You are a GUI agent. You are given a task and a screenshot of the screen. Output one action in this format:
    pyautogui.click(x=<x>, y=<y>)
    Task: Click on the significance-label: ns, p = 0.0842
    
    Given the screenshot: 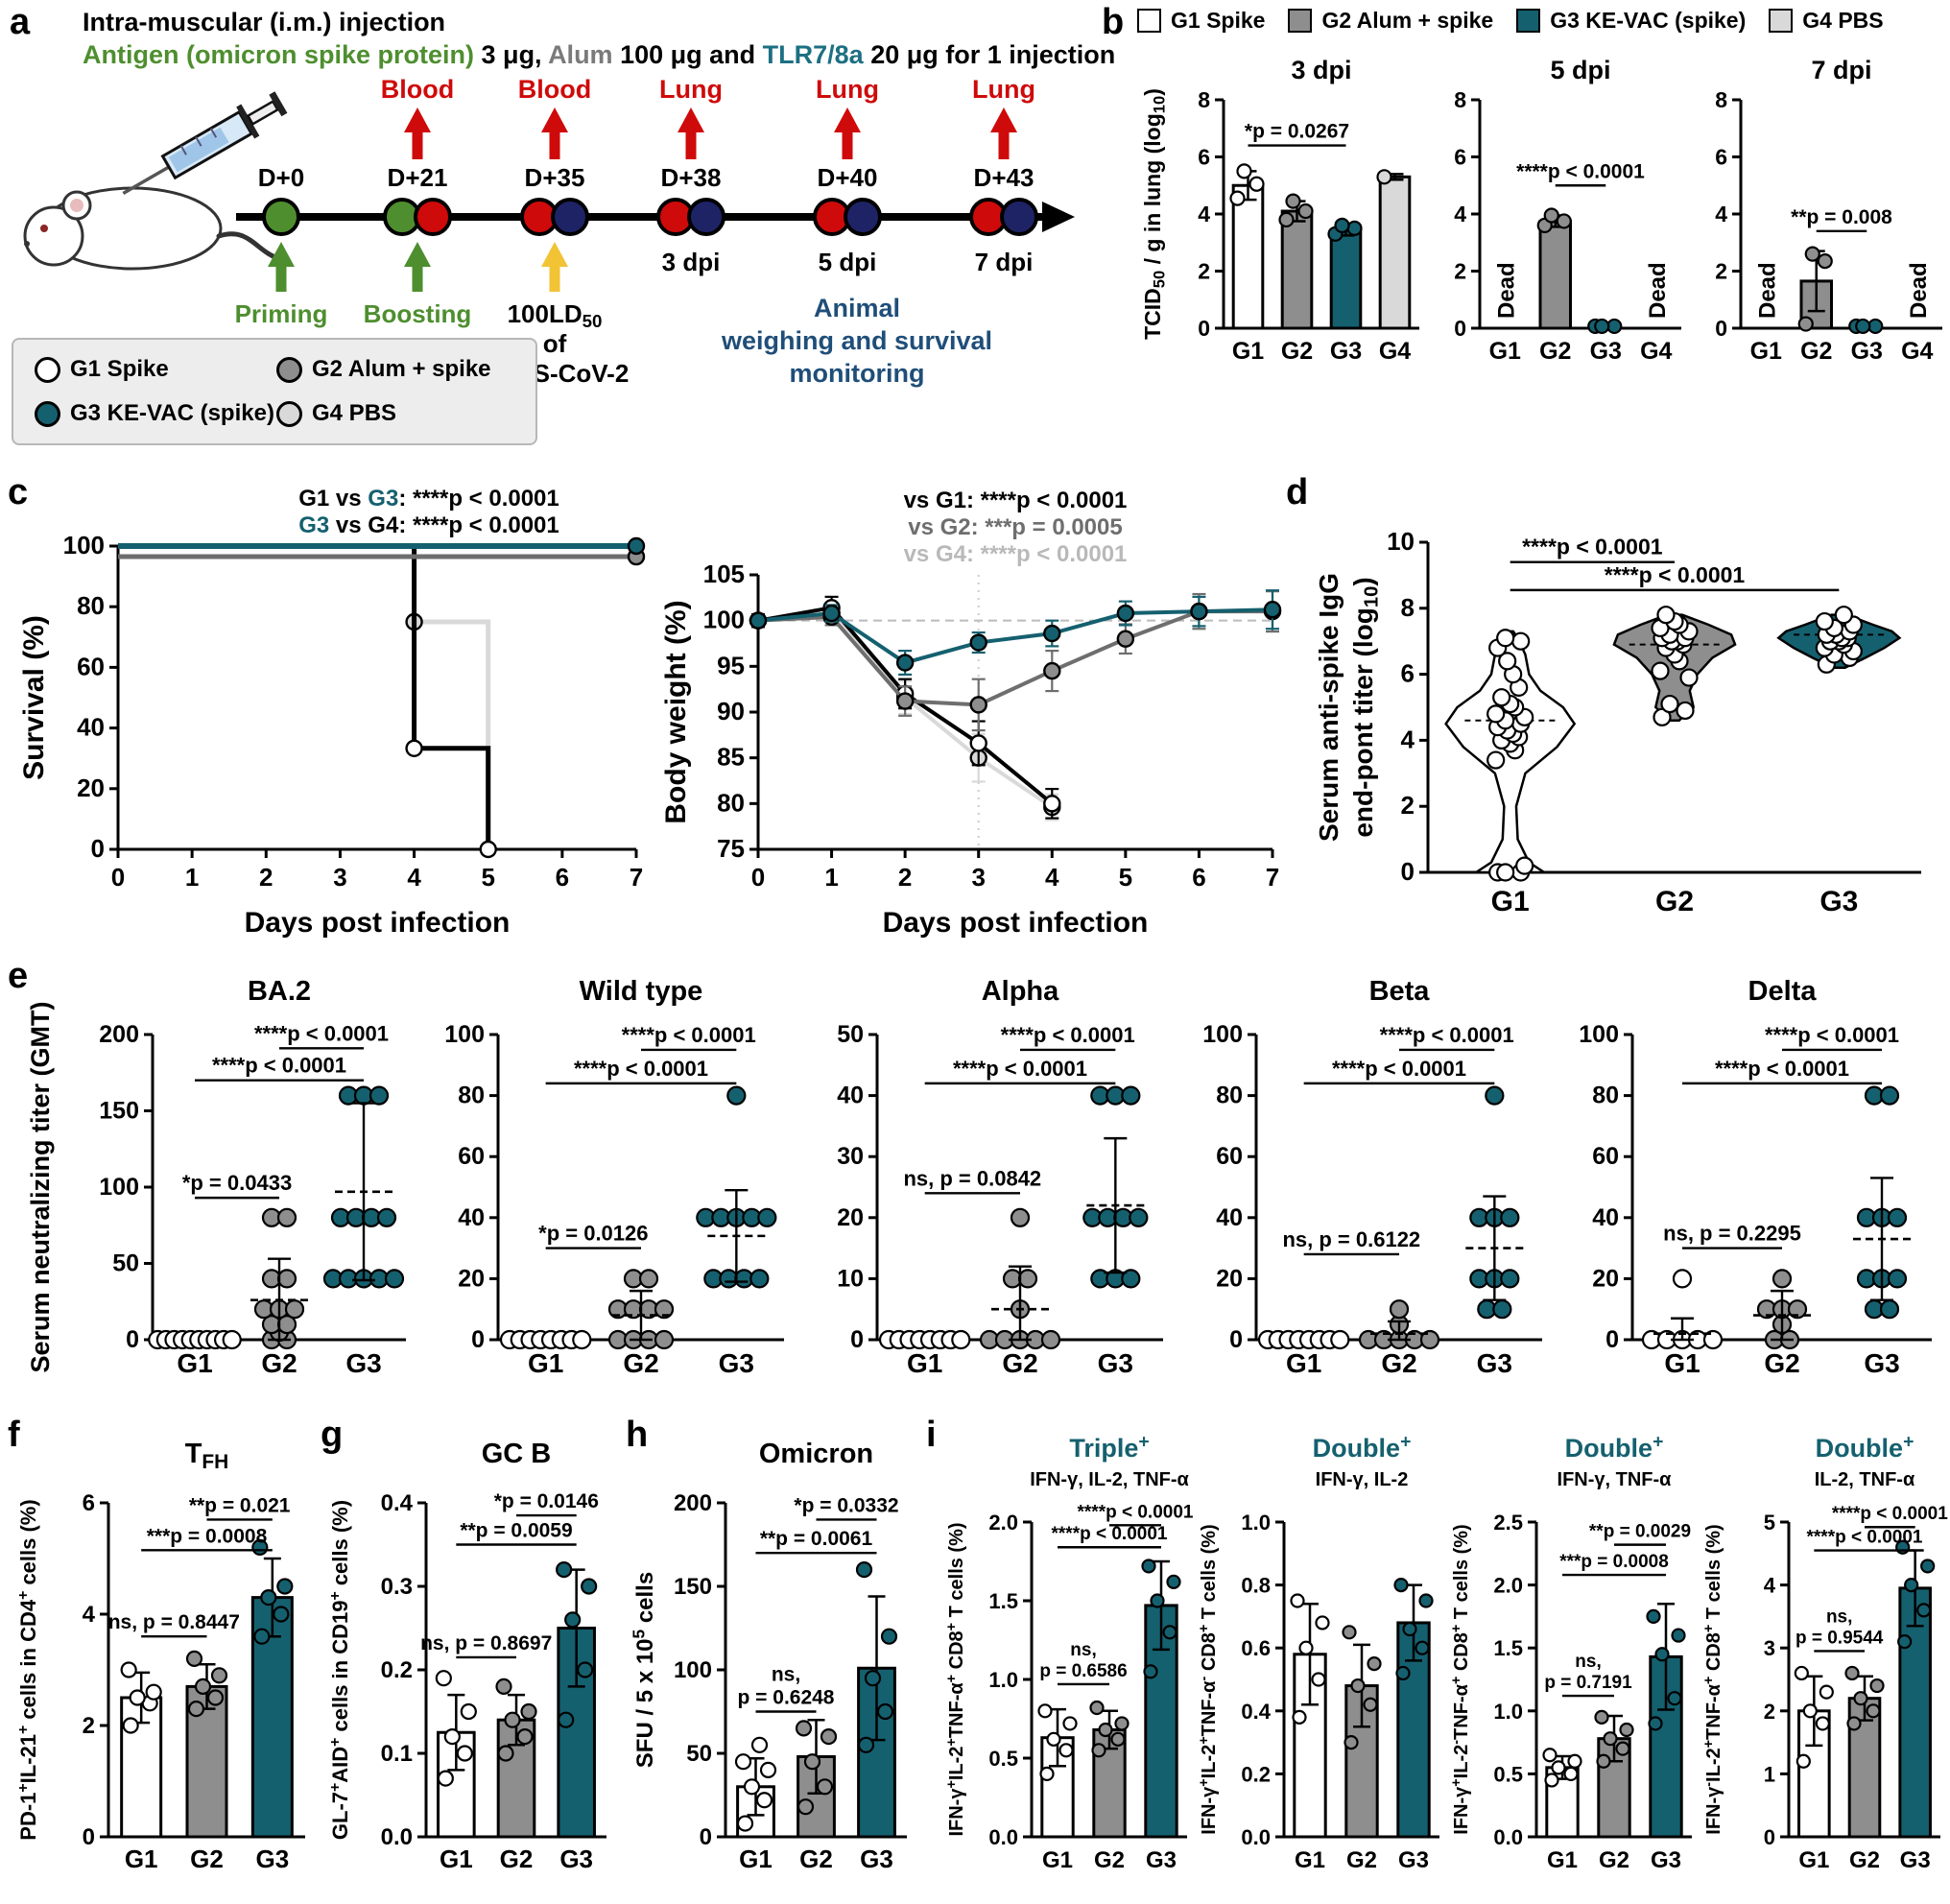 What is the action you would take?
    pyautogui.click(x=972, y=1178)
    